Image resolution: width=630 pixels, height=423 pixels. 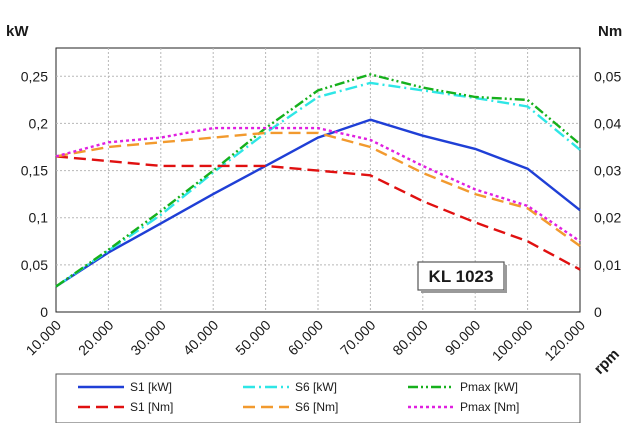 What do you see at coordinates (34, 171) in the screenshot?
I see `left-tick-label: 0,15` at bounding box center [34, 171].